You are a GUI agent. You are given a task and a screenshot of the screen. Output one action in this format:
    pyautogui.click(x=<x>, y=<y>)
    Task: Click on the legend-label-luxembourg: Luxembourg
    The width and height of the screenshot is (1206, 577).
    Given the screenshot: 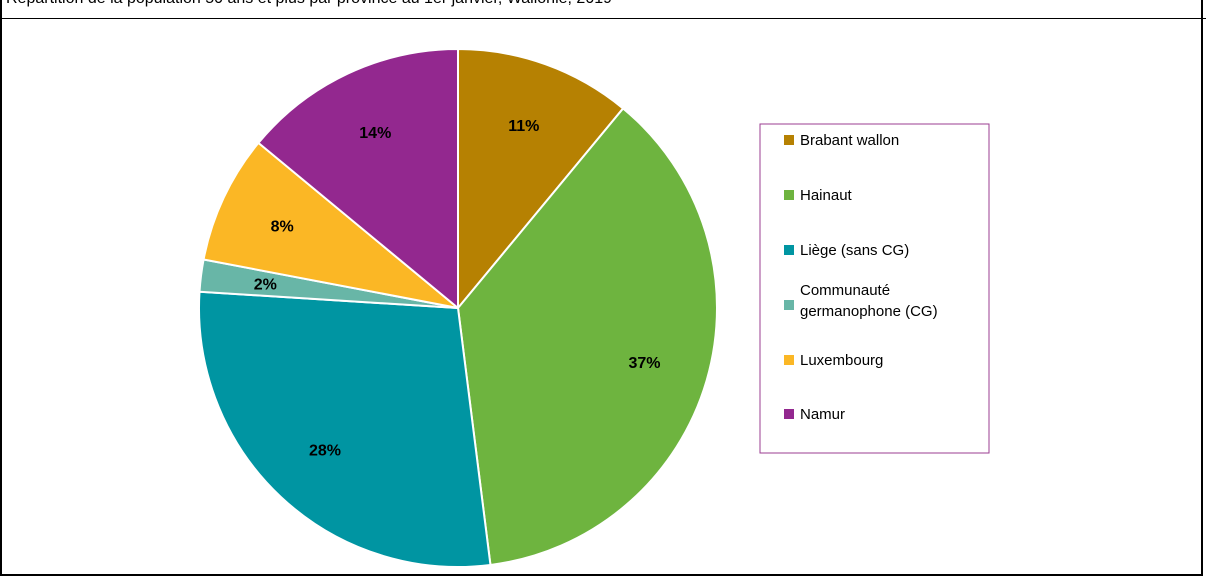 What is the action you would take?
    pyautogui.click(x=841, y=360)
    